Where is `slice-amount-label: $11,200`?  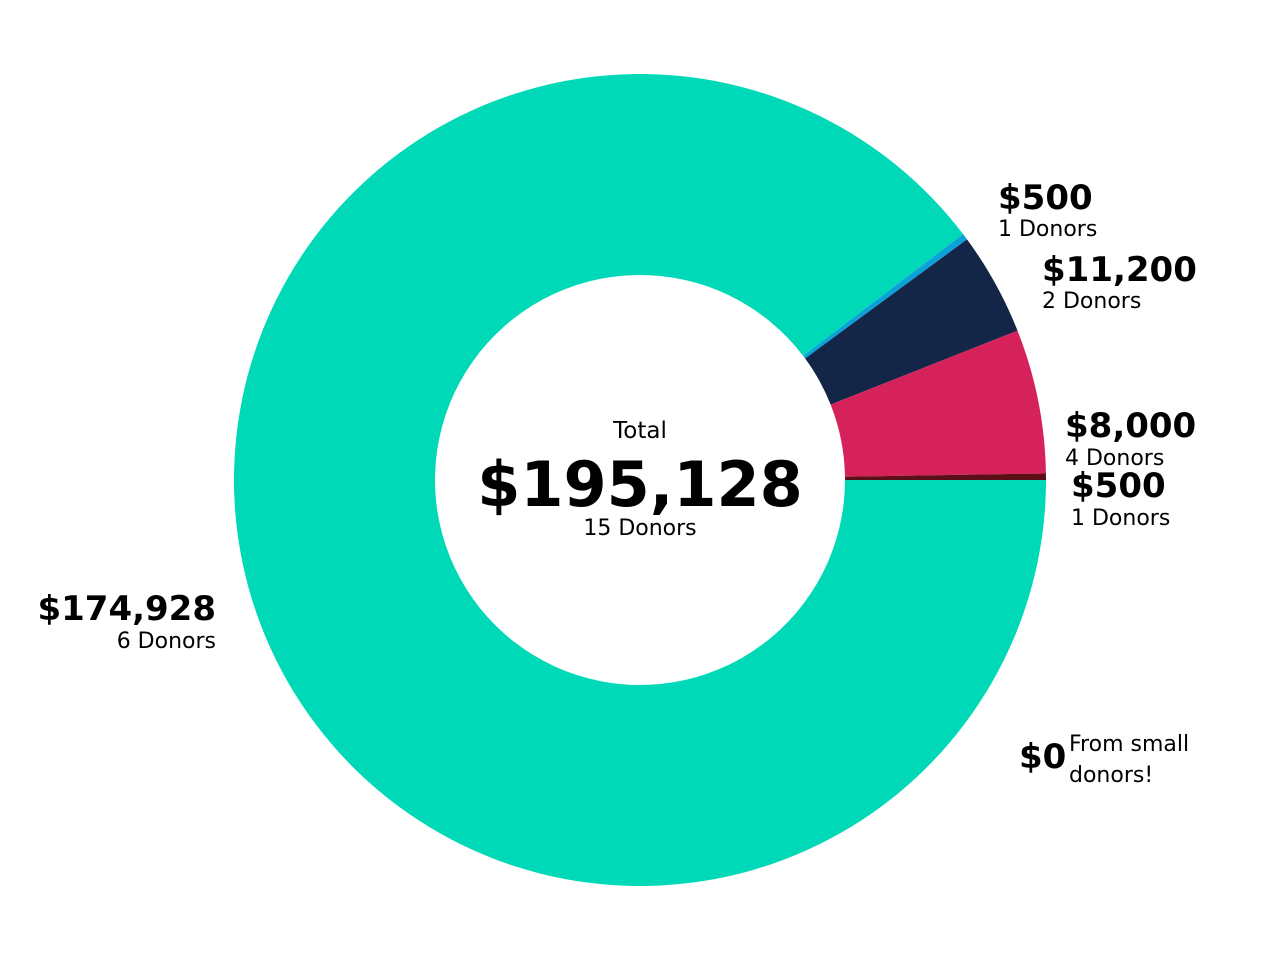
slice-amount-label: $11,200 is located at coordinates (1119, 270).